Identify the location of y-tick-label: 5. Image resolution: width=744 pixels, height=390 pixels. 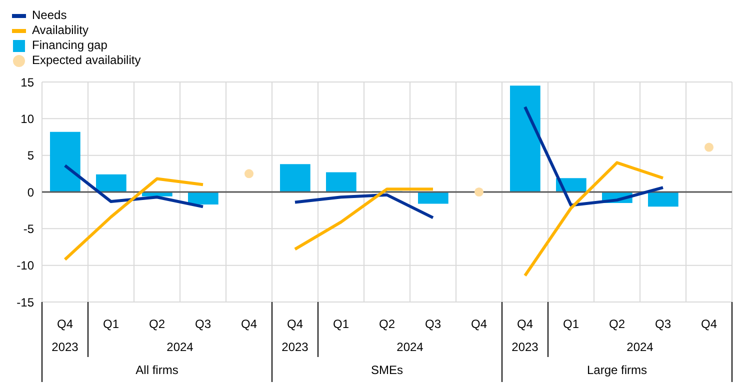
(30, 155).